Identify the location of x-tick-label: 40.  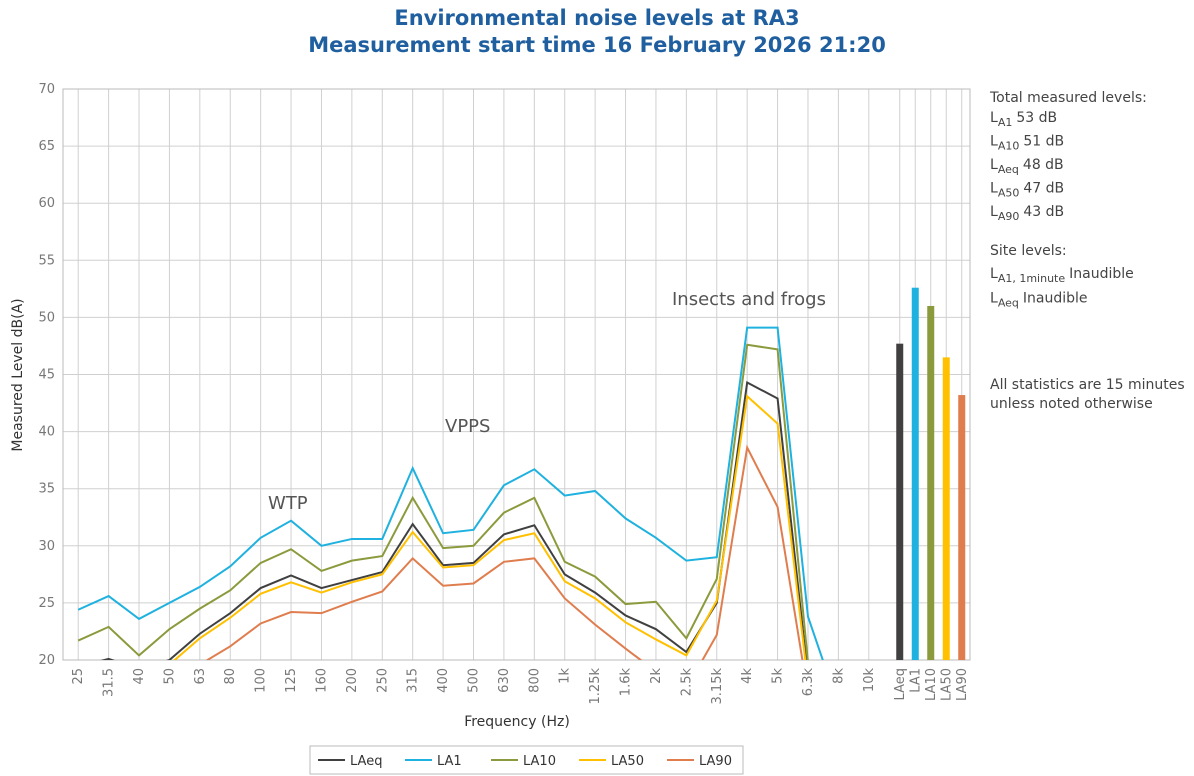
(139, 676).